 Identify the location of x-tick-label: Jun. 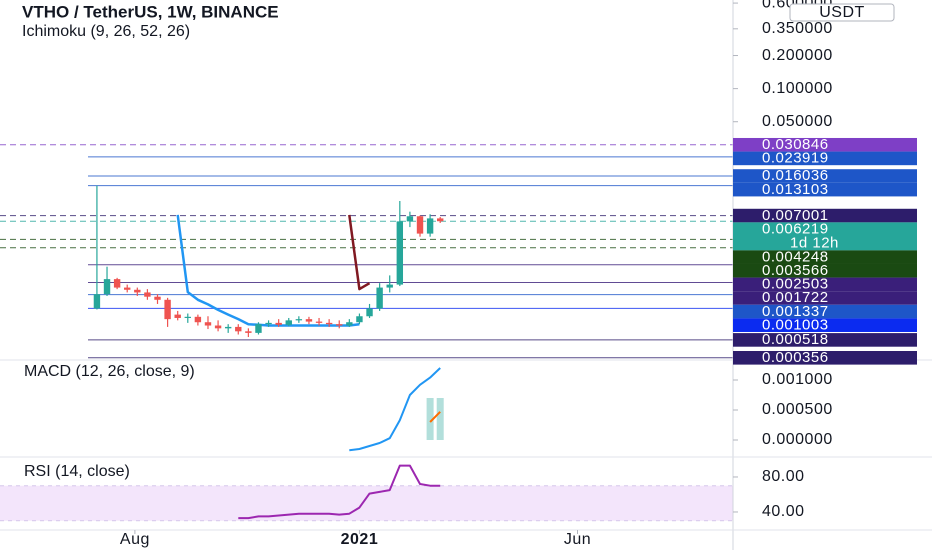
(577, 539).